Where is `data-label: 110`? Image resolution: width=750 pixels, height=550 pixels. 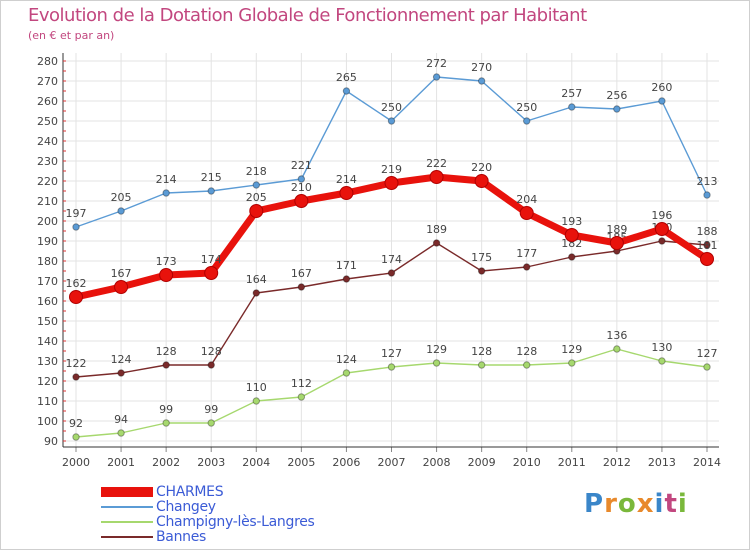
data-label: 110 is located at coordinates (256, 387).